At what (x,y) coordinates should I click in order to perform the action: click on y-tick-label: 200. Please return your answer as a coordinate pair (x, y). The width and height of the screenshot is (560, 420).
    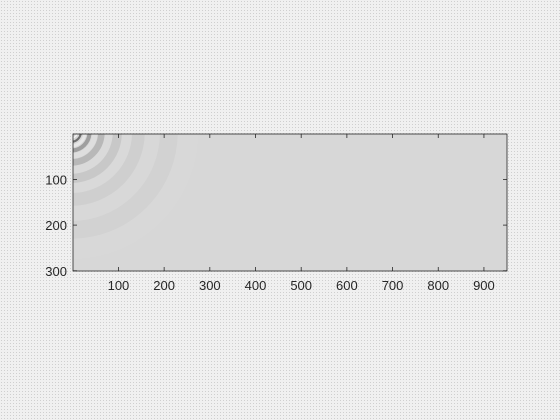
    Looking at the image, I should click on (56, 225).